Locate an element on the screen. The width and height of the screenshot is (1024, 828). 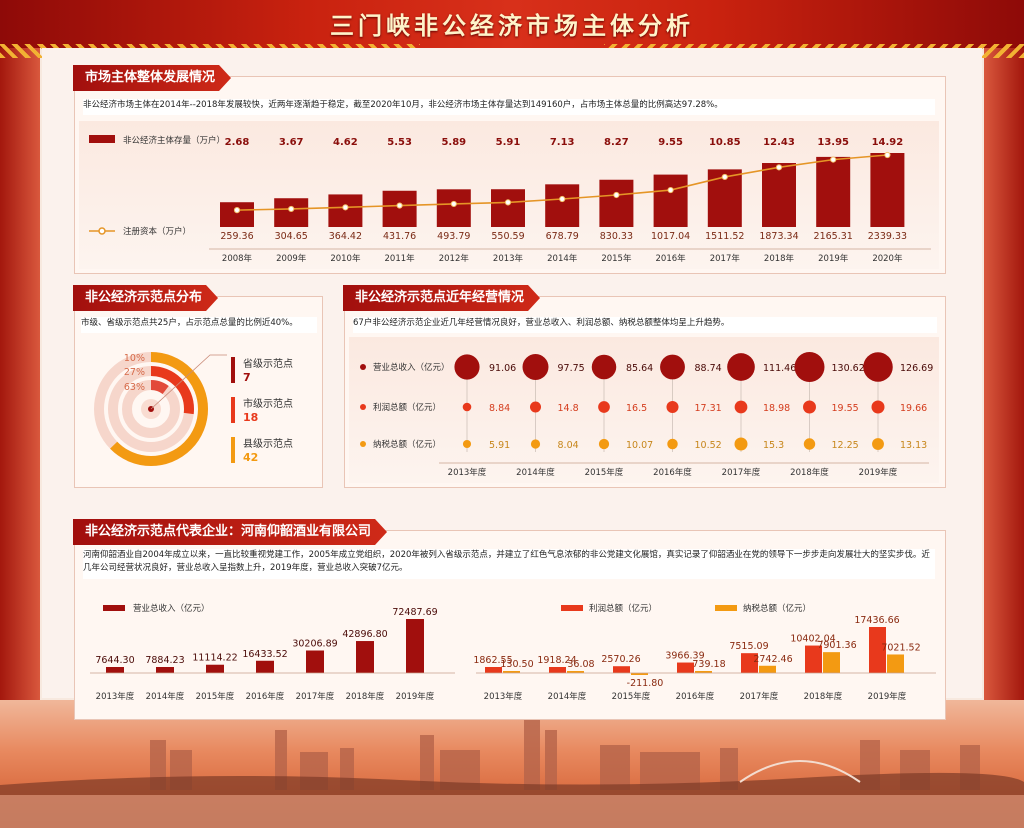
bar-value-label: 16433.52 is located at coordinates (264, 654).